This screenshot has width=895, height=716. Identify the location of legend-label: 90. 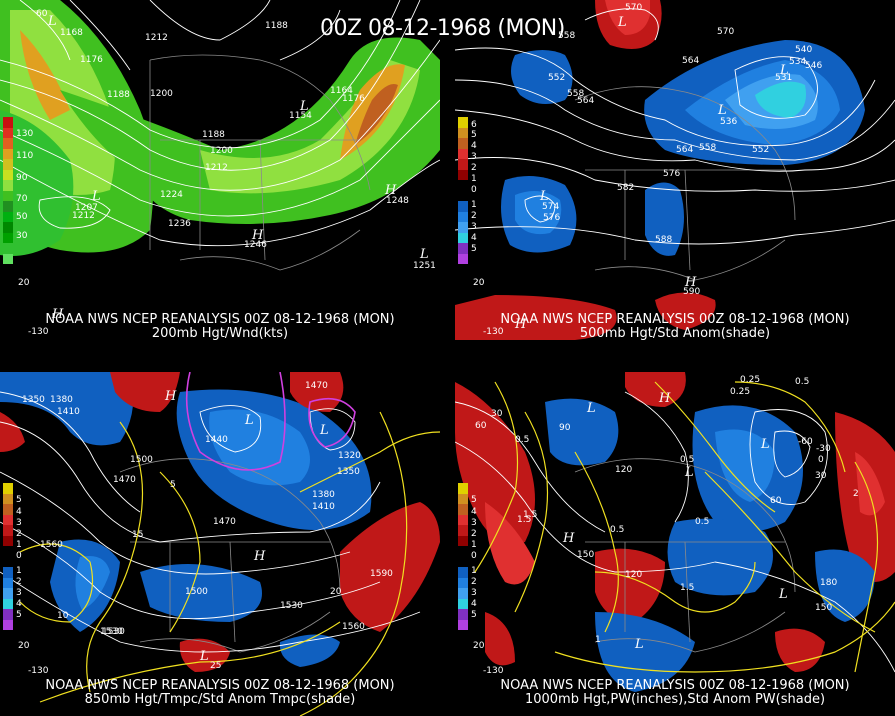
(22, 178).